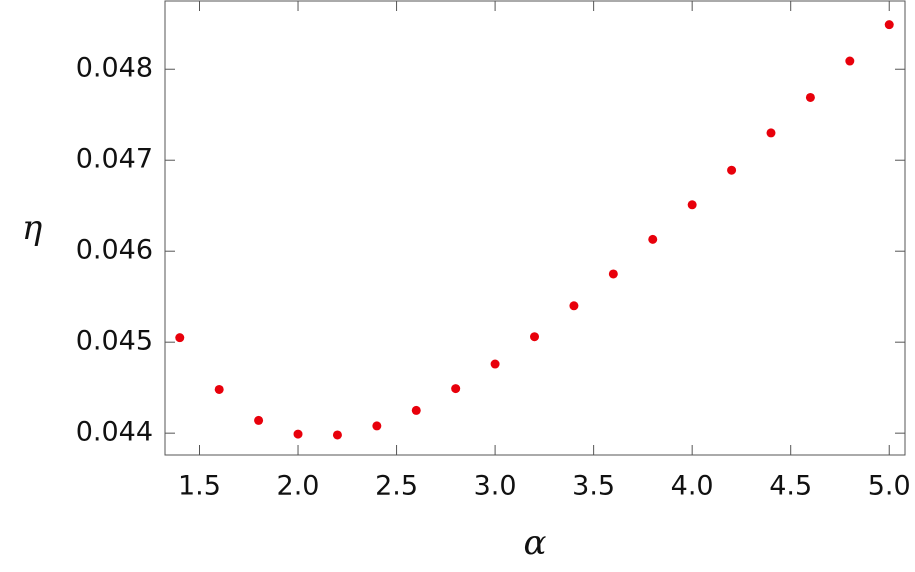 This screenshot has width=915, height=572. Describe the element at coordinates (889, 486) in the screenshot. I see `x-tick-label: 5.0` at that location.